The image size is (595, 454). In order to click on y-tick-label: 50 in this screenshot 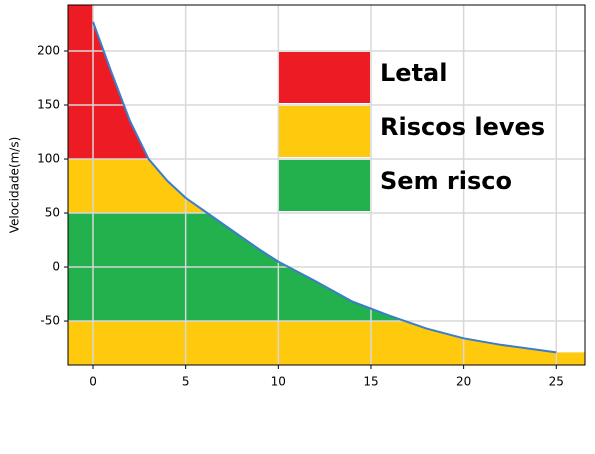, I will do `click(52, 213)`.